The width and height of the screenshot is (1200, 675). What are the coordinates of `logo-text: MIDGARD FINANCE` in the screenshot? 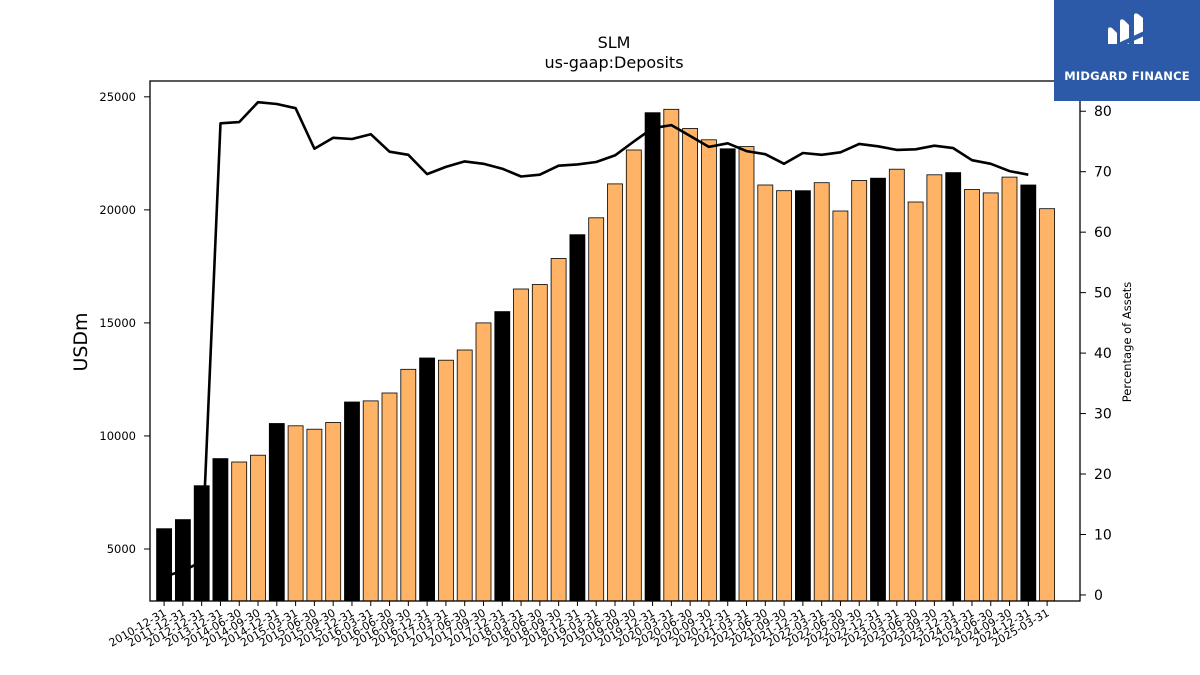 It's located at (1127, 76).